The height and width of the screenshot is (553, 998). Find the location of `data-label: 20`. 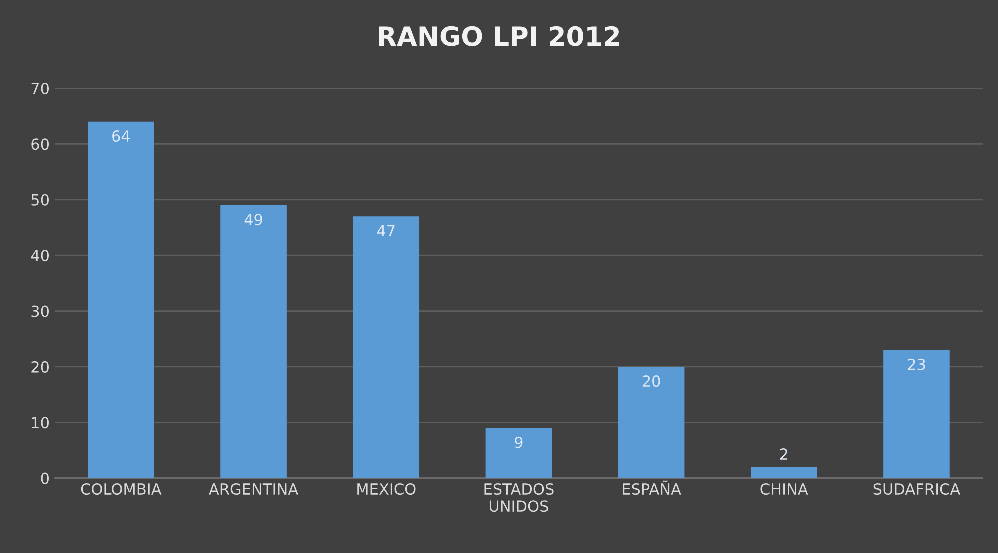

data-label: 20 is located at coordinates (651, 382).